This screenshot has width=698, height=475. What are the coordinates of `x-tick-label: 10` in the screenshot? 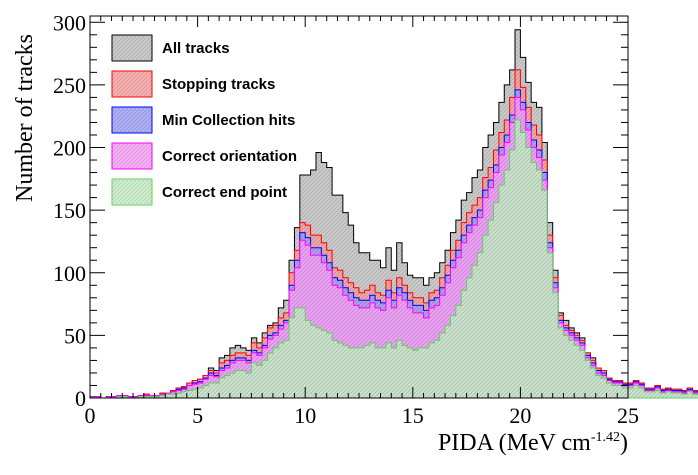 It's located at (305, 415).